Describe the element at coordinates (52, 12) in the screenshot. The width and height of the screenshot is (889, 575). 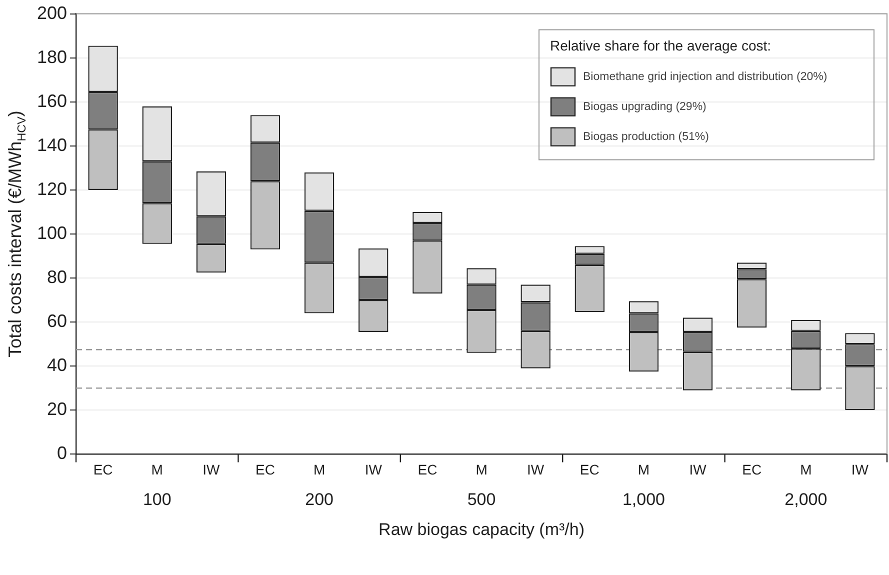
I see `y-tick-label: 200` at that location.